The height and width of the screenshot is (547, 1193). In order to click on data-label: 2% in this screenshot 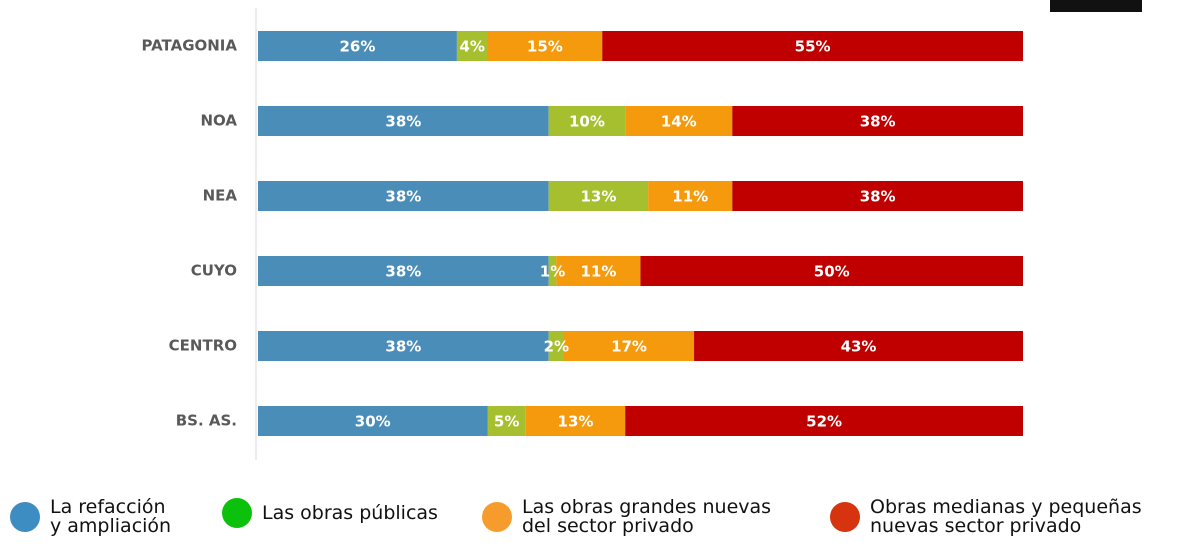, I will do `click(556, 347)`.